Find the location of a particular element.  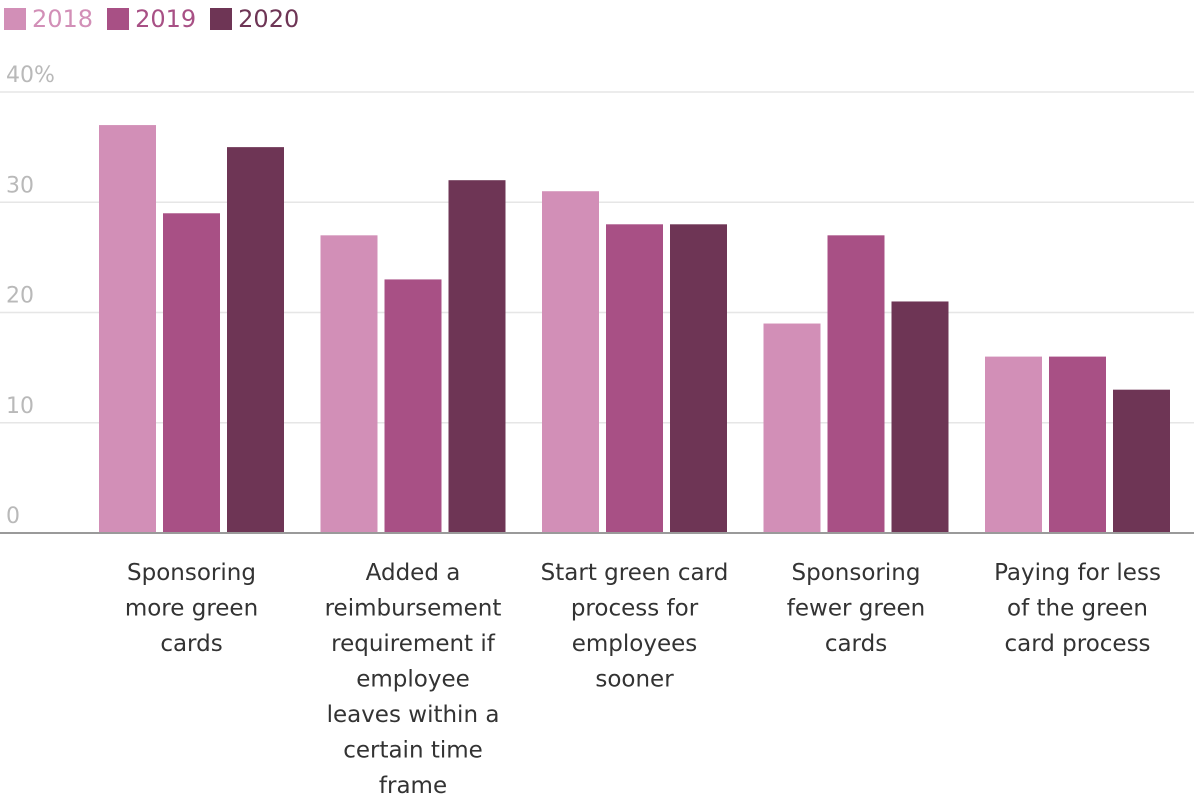

legend-label-2020: 2020 is located at coordinates (269, 19).